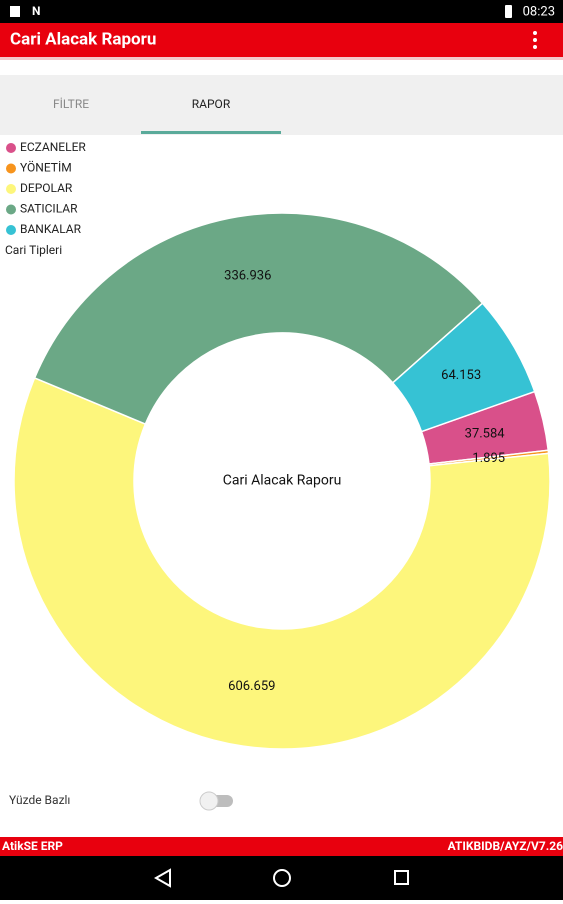 This screenshot has height=904, width=563. I want to click on nav-bar, so click(281, 878).